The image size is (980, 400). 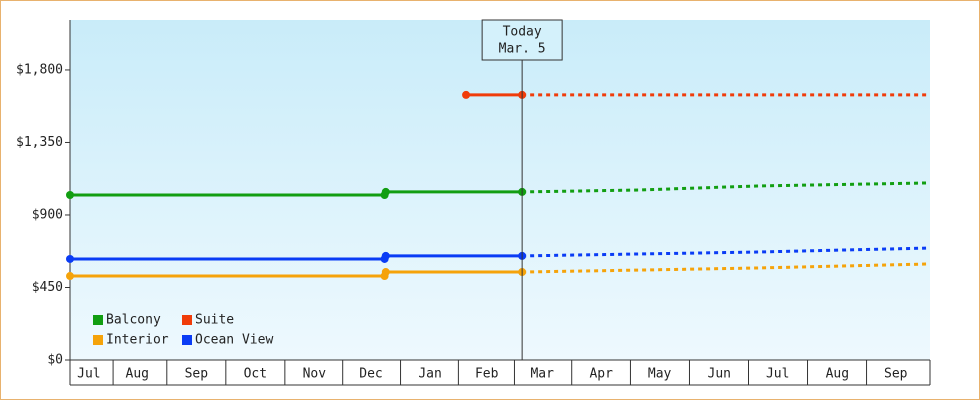 What do you see at coordinates (47, 214) in the screenshot?
I see `y-tick-label: $900` at bounding box center [47, 214].